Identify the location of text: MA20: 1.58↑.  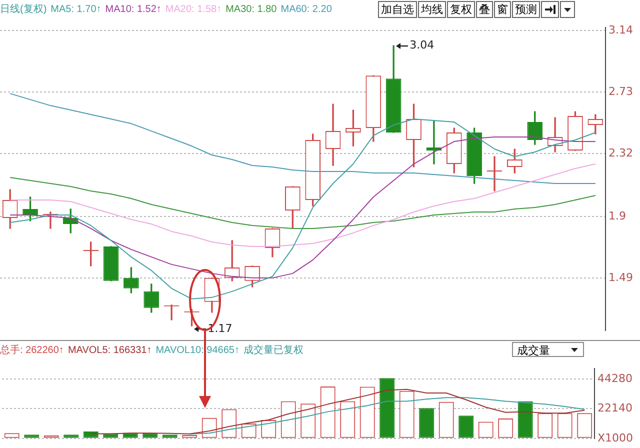
(193, 9).